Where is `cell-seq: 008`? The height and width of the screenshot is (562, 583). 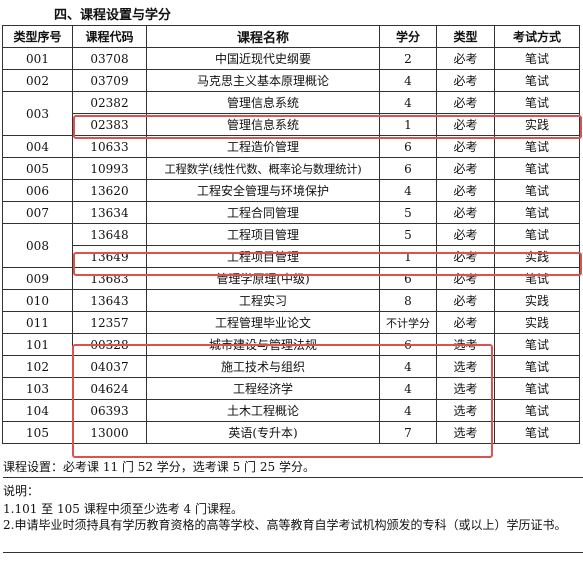 cell-seq: 008 is located at coordinates (37, 245).